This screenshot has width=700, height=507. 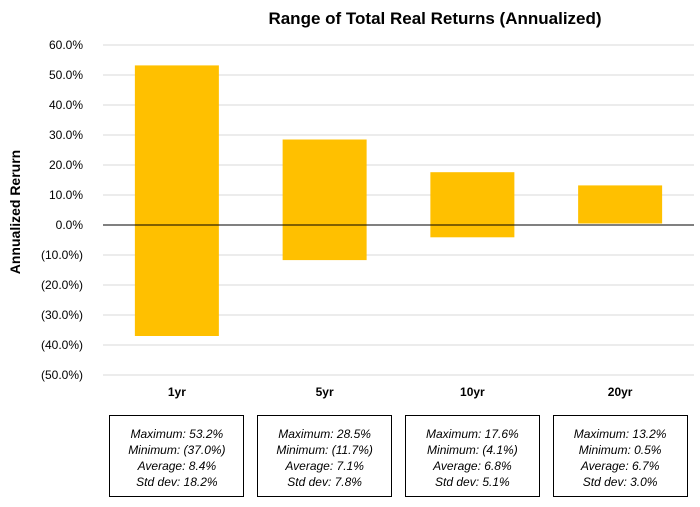 I want to click on stat-min: Minimum: (11.7%), so click(x=324, y=450).